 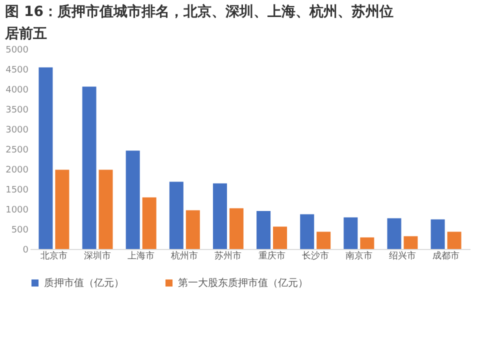 What do you see at coordinates (446, 256) in the screenshot?
I see `x-tick-label: 成都市` at bounding box center [446, 256].